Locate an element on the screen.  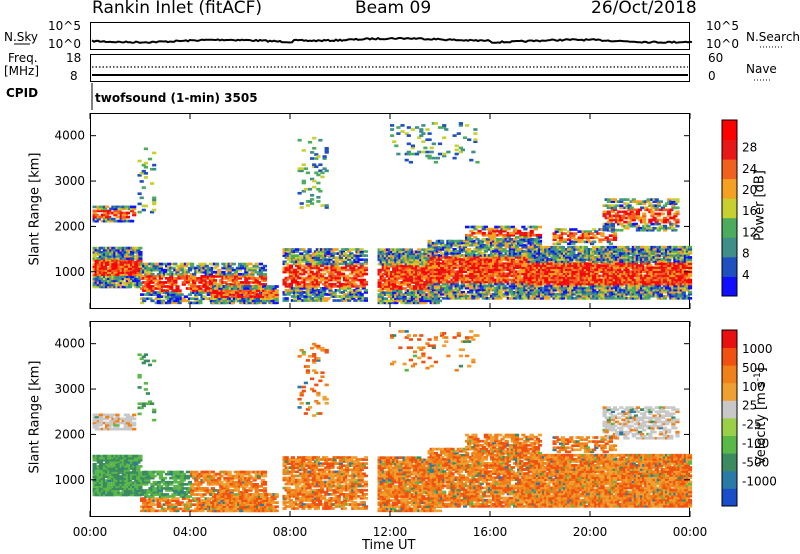
freq-left-unit: [MHz] is located at coordinates (22, 71).